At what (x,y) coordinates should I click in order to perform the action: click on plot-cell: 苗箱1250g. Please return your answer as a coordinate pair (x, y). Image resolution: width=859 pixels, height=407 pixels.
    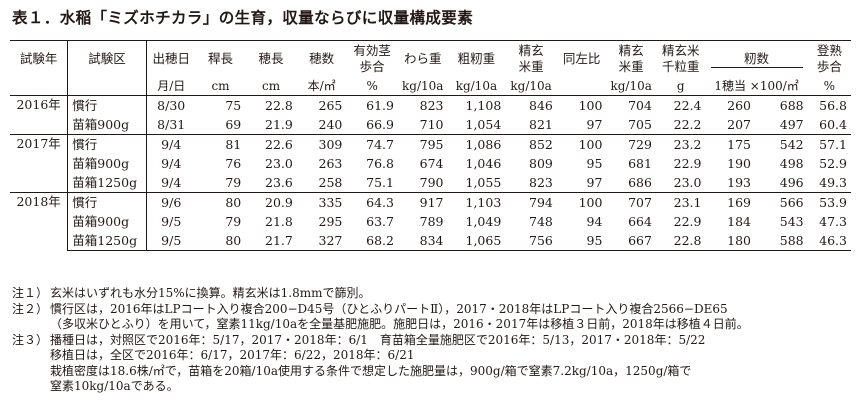
    Looking at the image, I should click on (107, 183).